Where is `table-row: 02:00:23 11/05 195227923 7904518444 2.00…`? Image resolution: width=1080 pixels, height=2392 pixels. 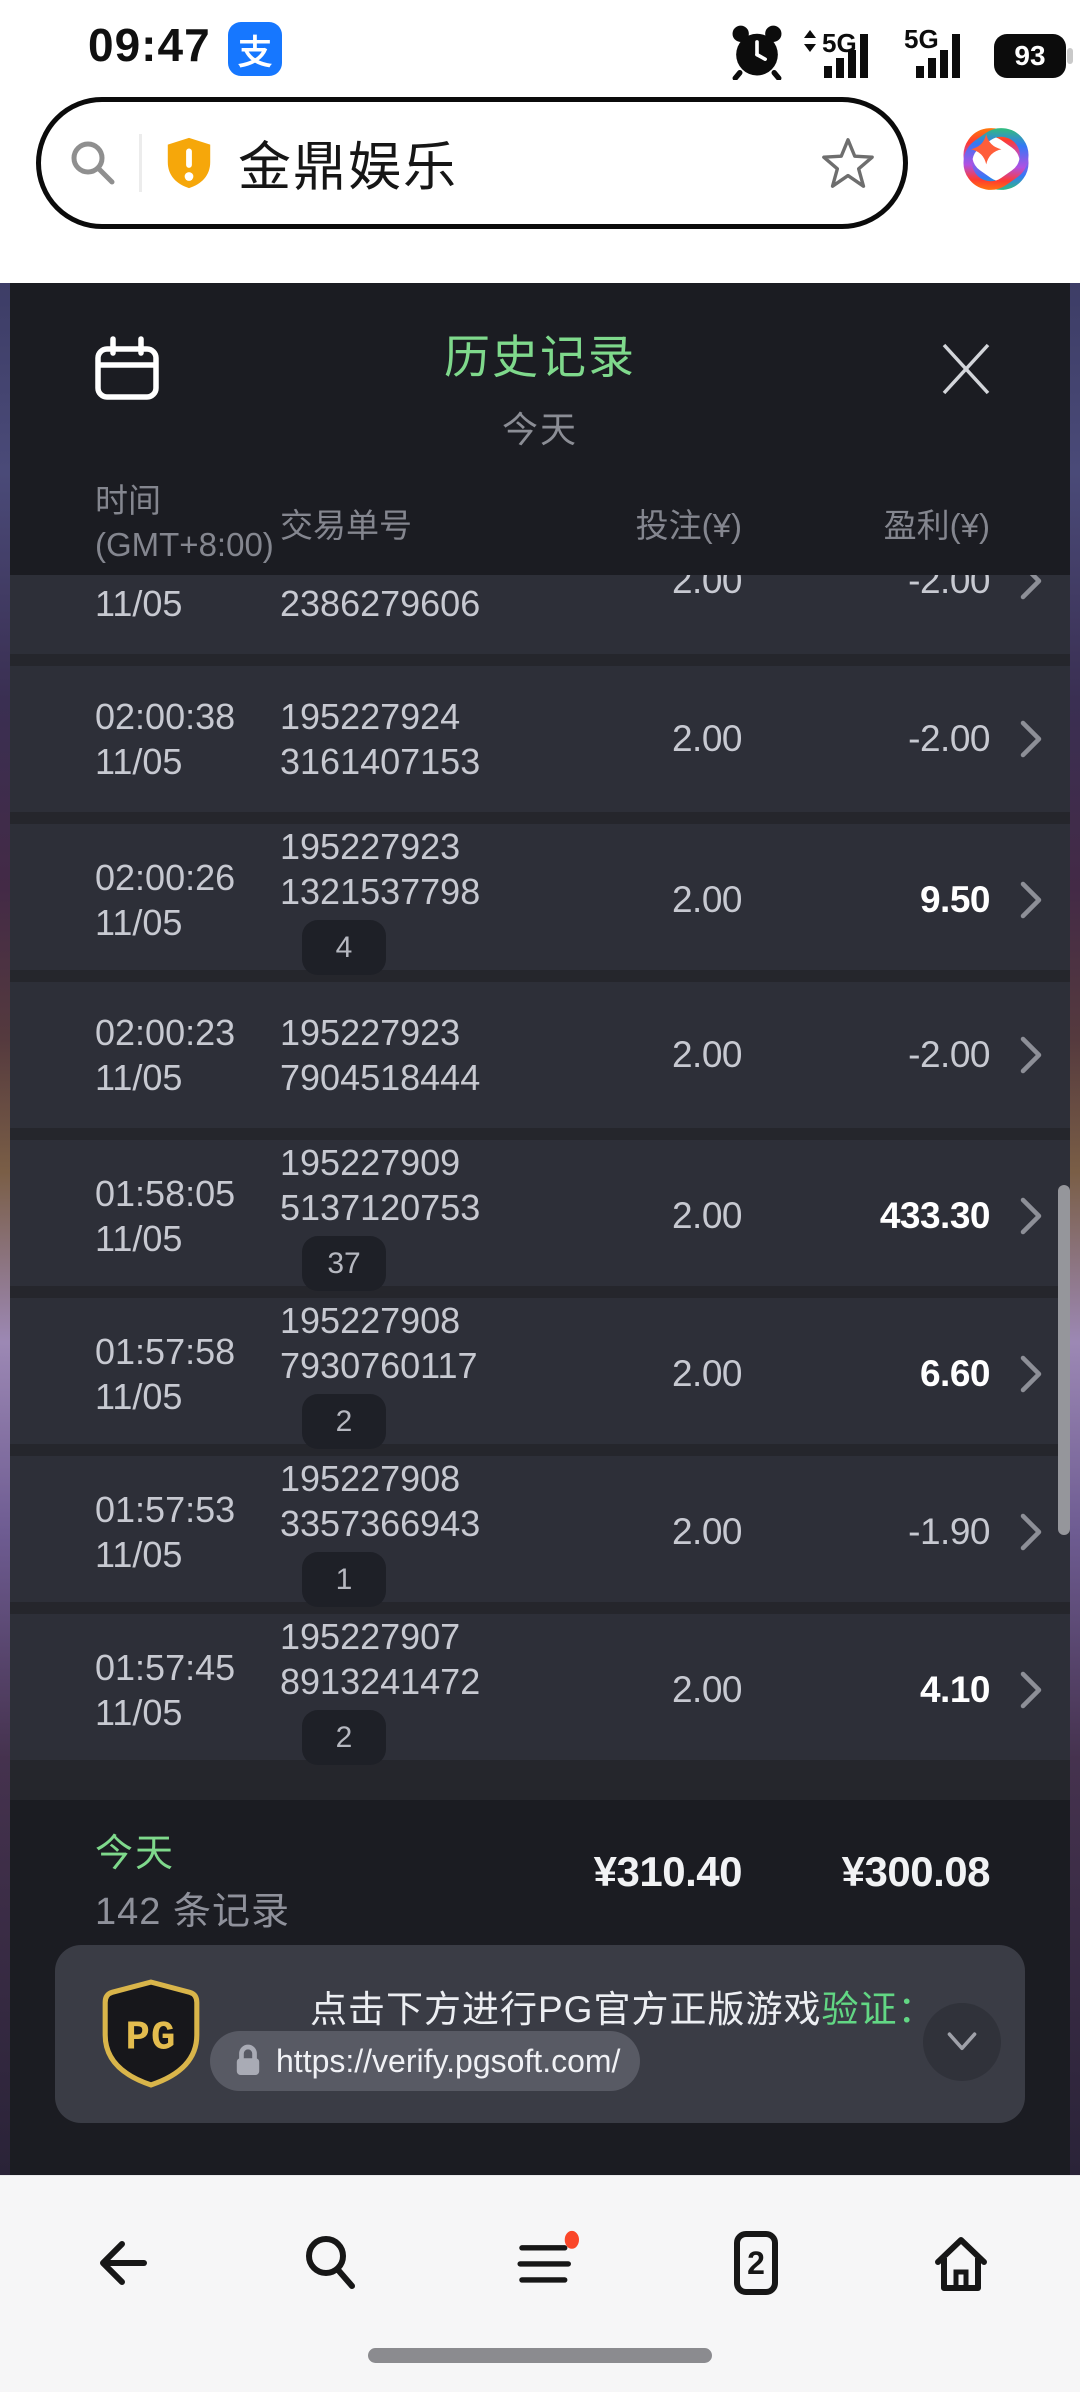 table-row: 02:00:23 11/05 195227923 7904518444 2.00… is located at coordinates (540, 1055).